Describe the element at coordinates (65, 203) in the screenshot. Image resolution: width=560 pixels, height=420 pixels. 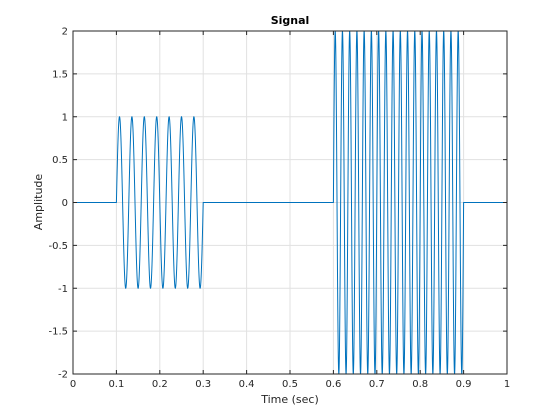
I see `y-tick-label: 0` at that location.